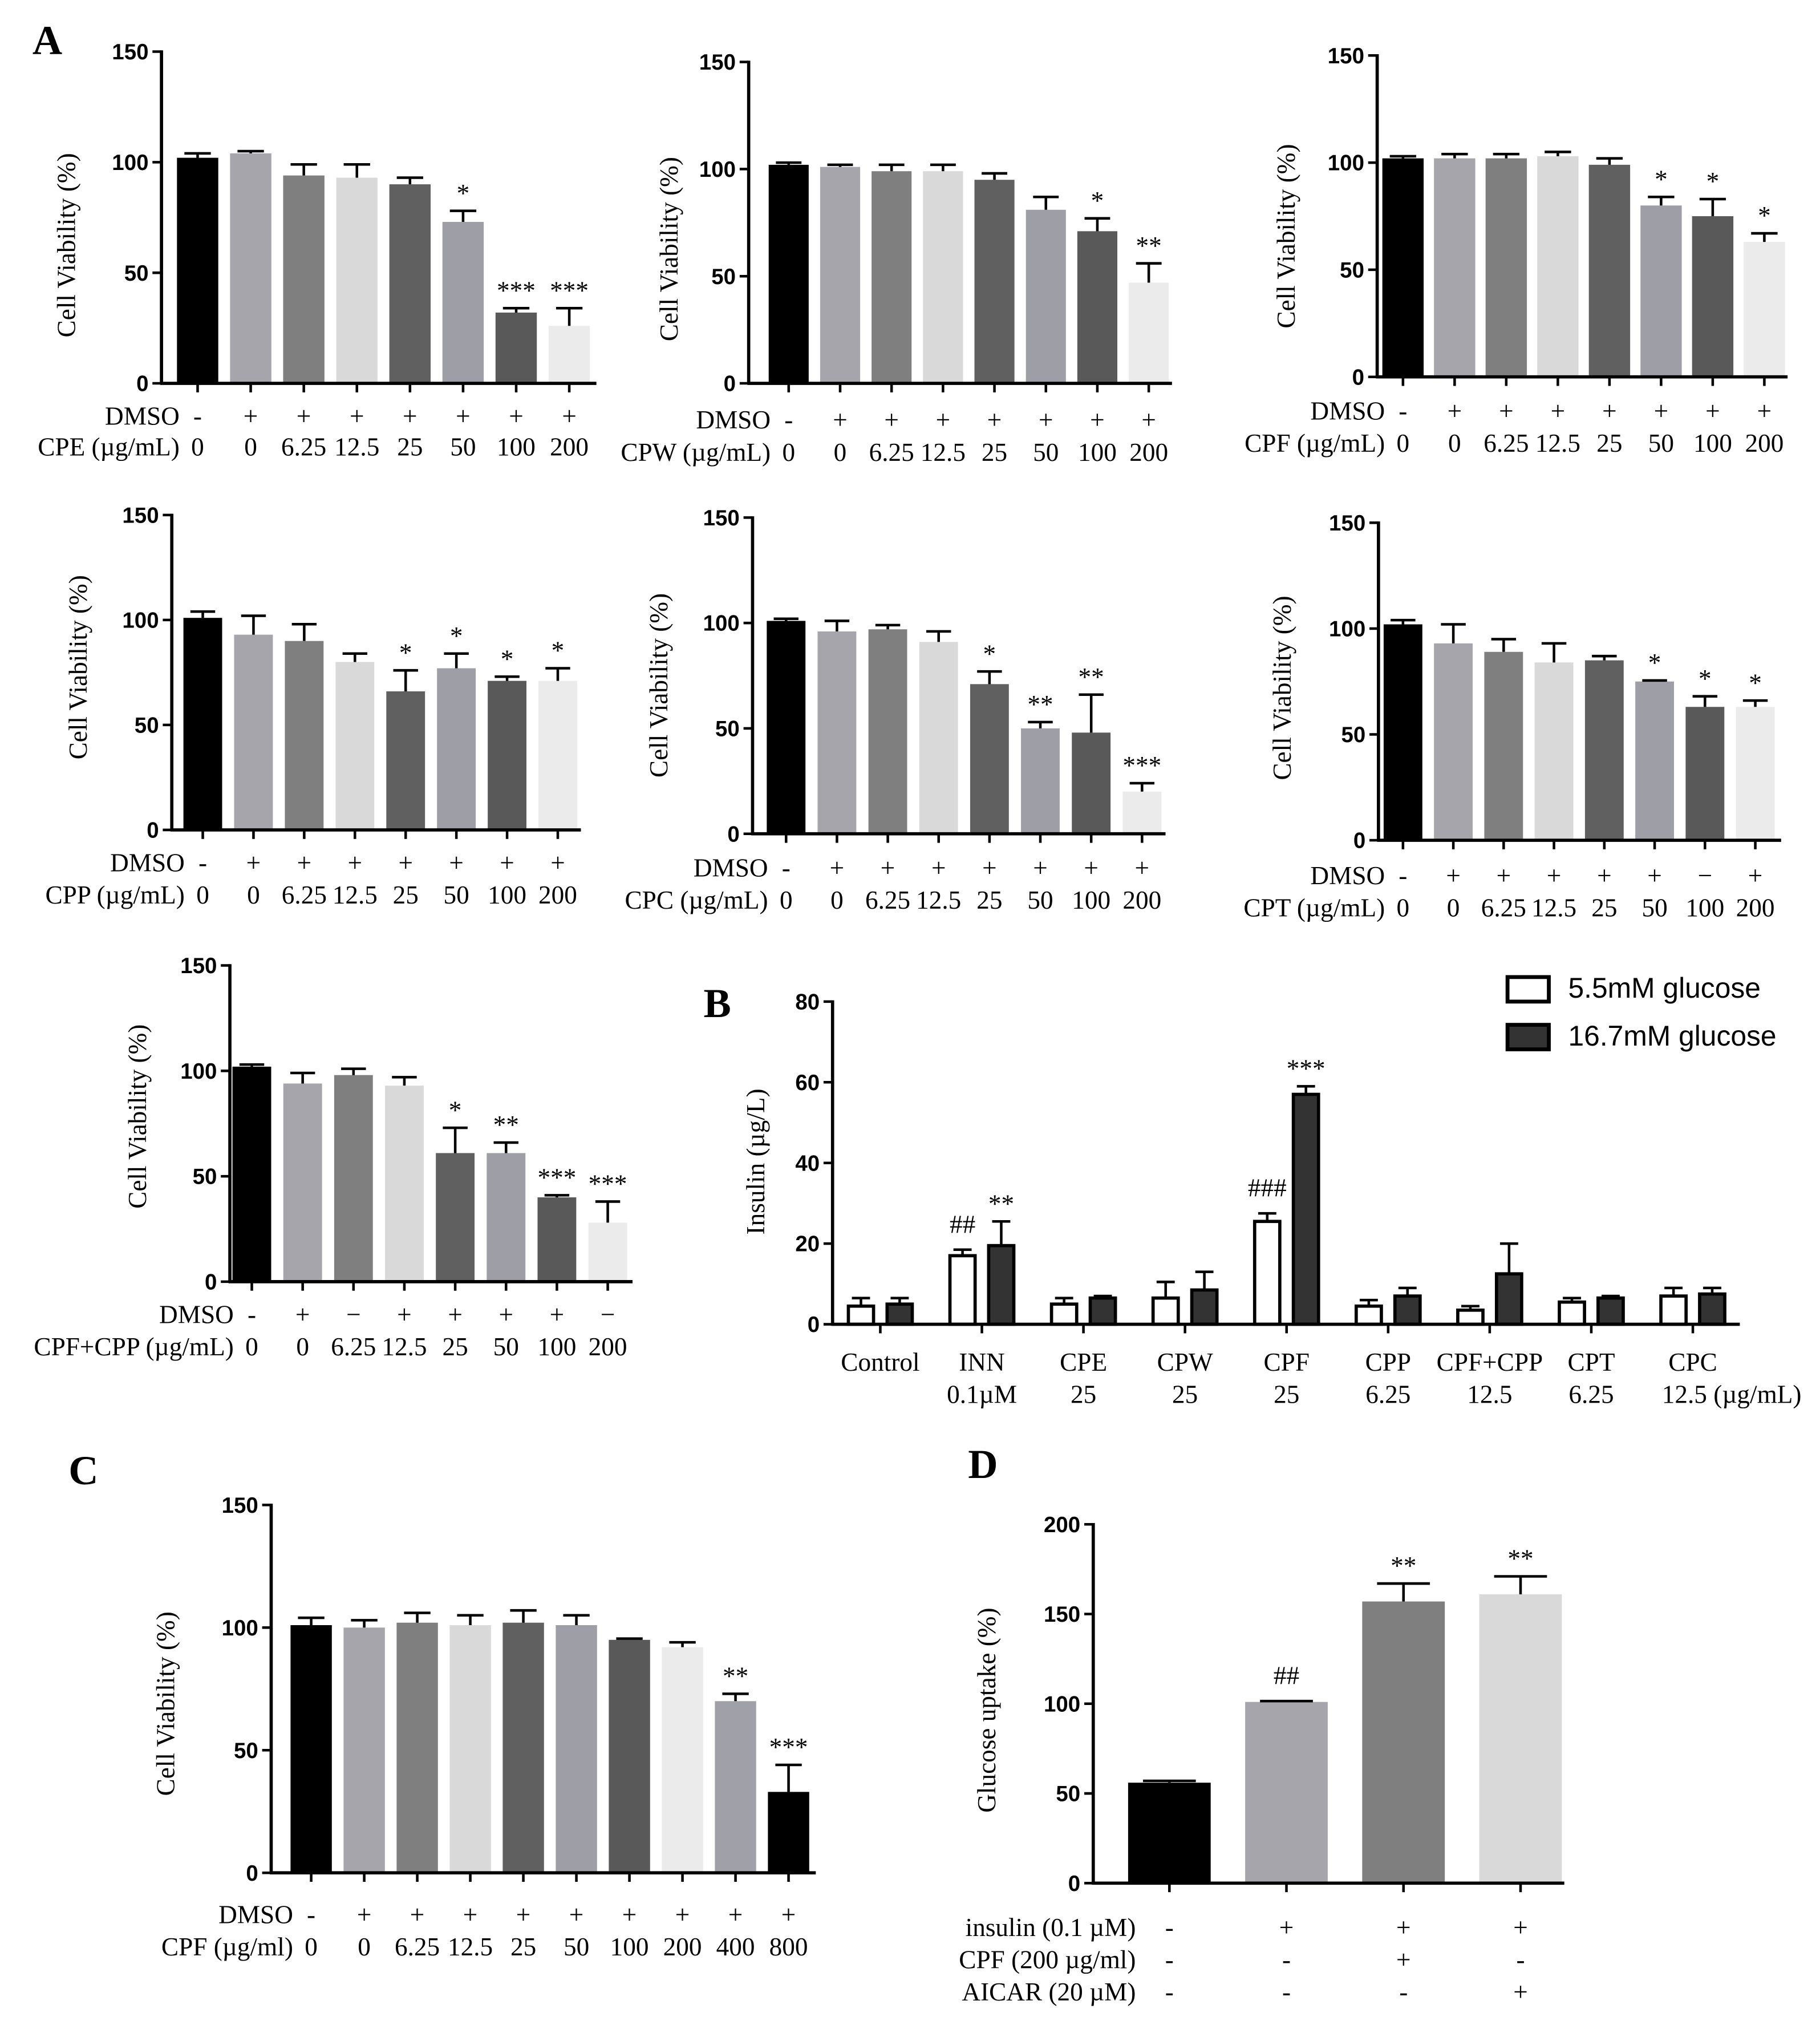 This screenshot has width=1820, height=2029. What do you see at coordinates (114, 895) in the screenshot?
I see `row-label: CPP (µg/mL)` at bounding box center [114, 895].